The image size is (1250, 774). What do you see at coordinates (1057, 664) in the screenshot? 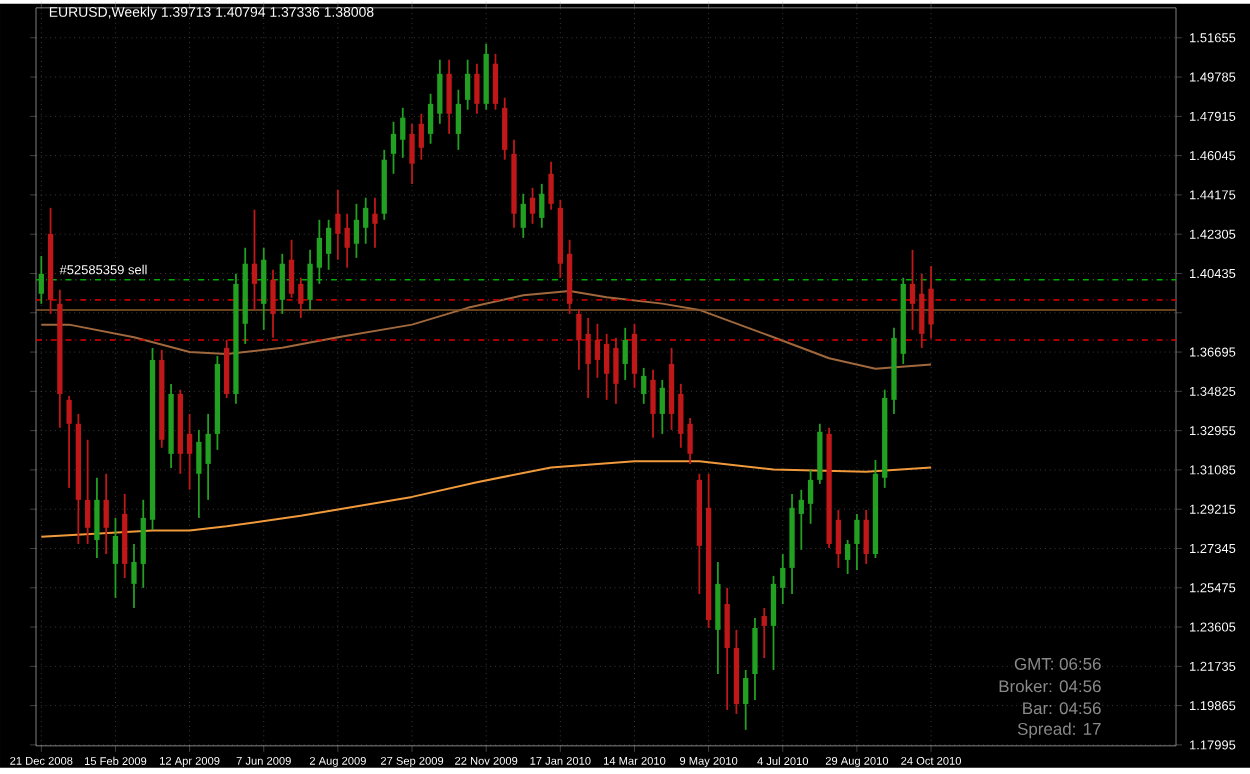
I see `annotation: GMT: 06:56` at bounding box center [1057, 664].